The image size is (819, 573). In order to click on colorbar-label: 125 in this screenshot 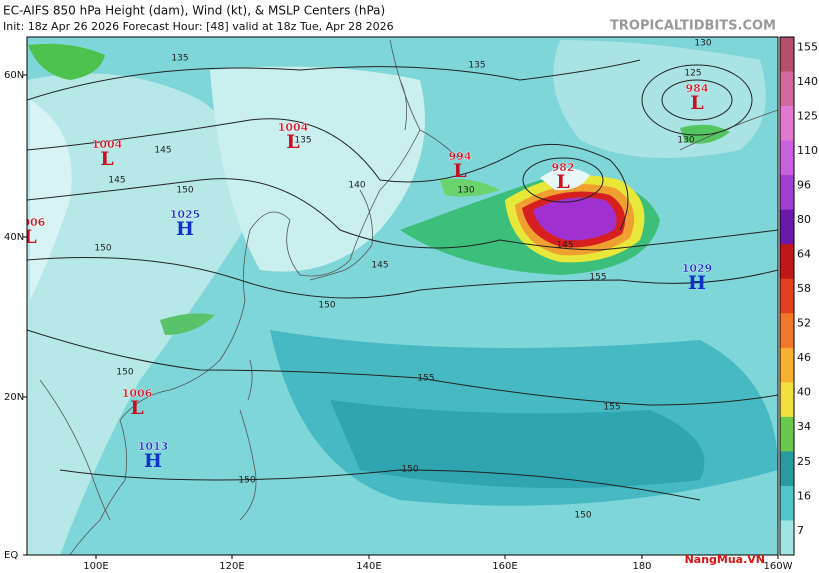, I will do `click(807, 115)`.